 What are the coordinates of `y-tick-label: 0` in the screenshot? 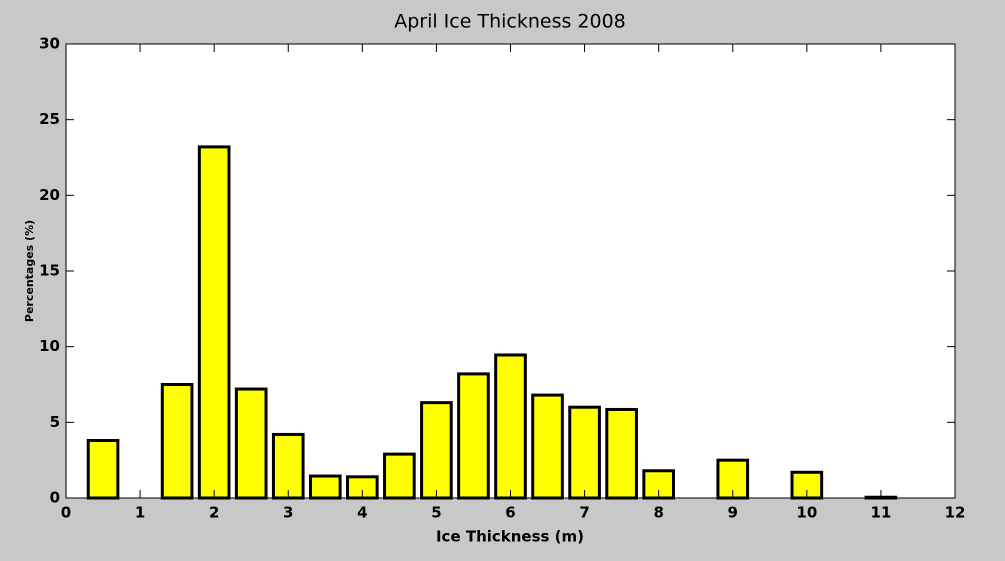 It's located at (55, 498).